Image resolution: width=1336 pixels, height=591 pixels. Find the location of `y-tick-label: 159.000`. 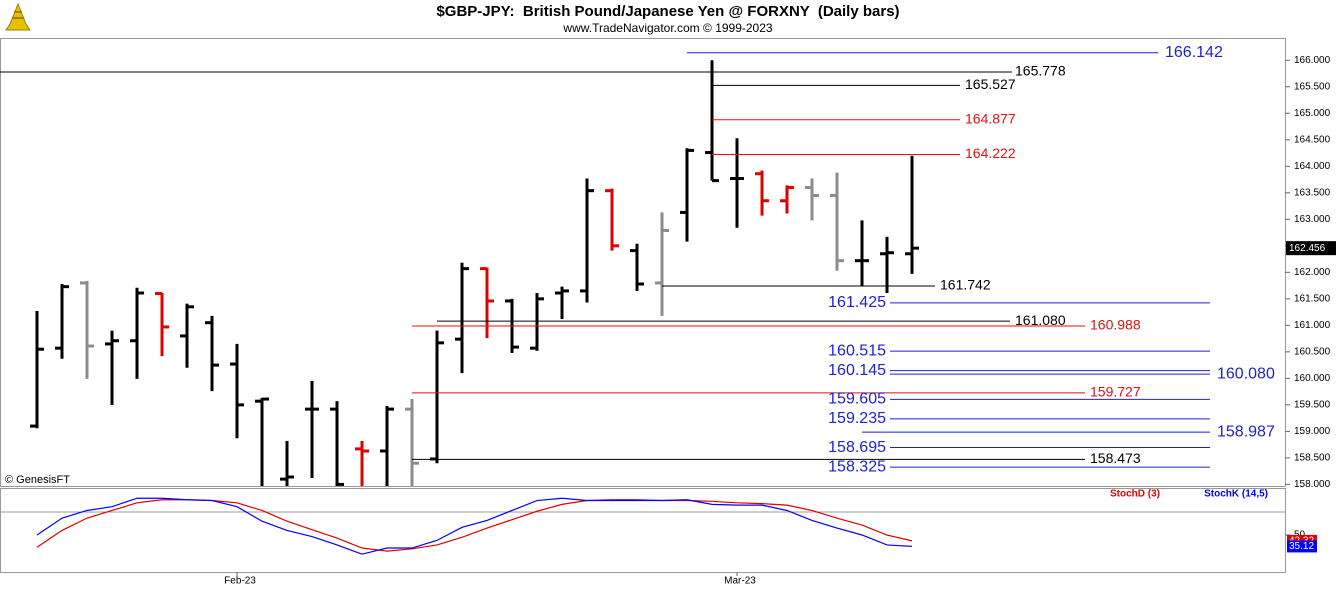

y-tick-label: 159.000 is located at coordinates (1312, 431).